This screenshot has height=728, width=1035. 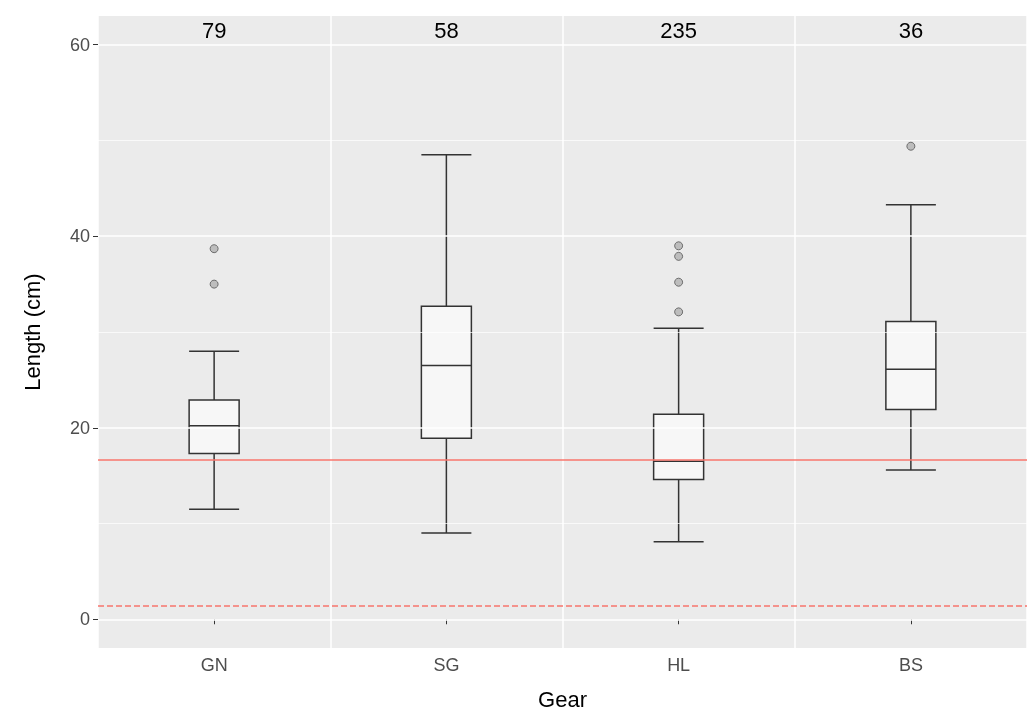 I want to click on annotation: 235, so click(x=678, y=30).